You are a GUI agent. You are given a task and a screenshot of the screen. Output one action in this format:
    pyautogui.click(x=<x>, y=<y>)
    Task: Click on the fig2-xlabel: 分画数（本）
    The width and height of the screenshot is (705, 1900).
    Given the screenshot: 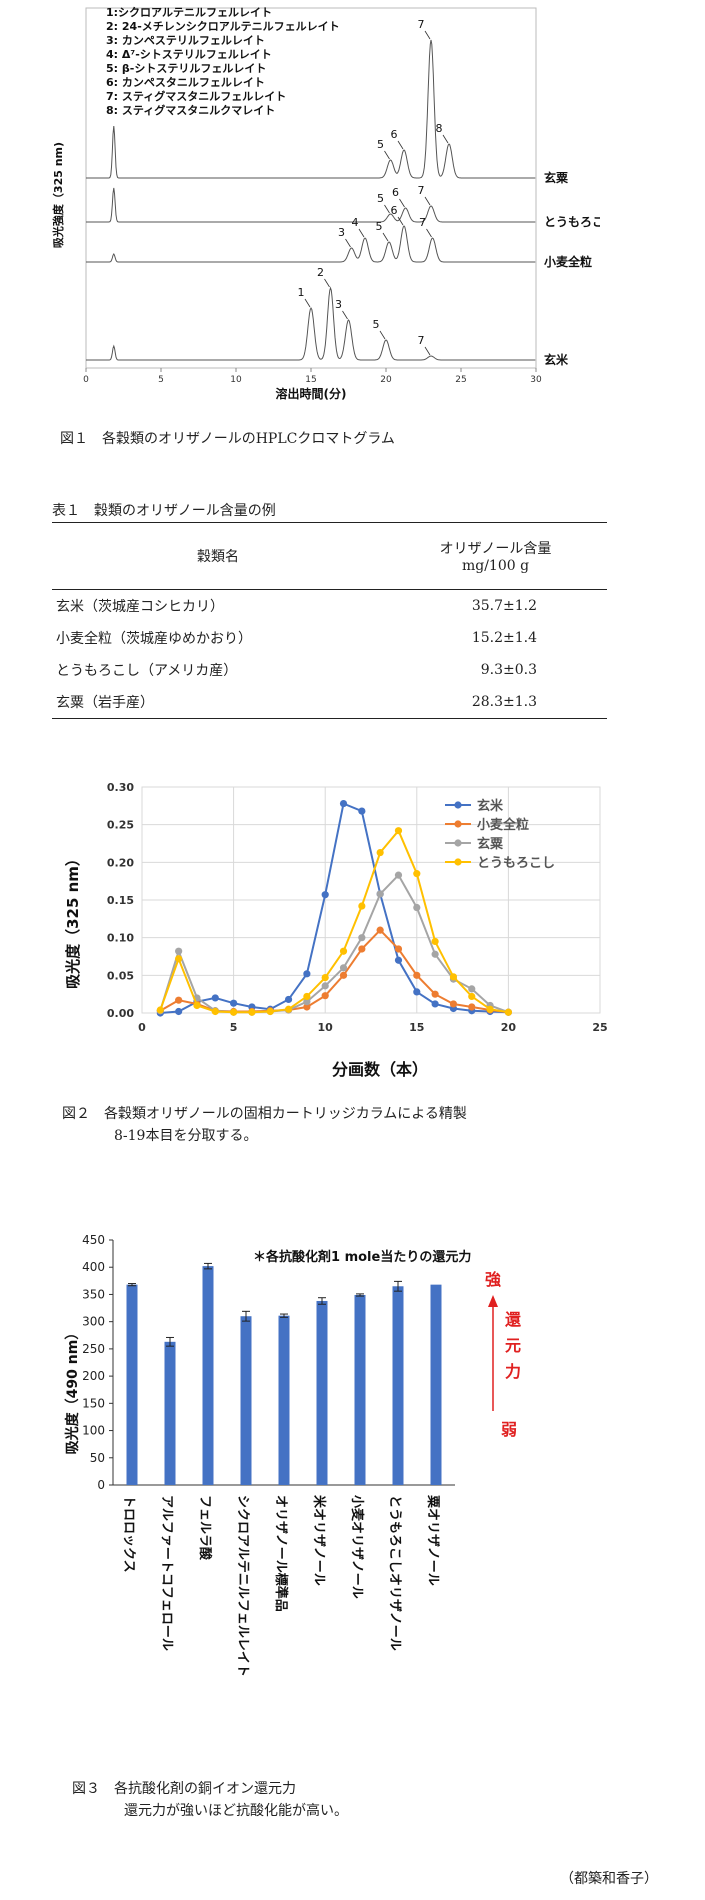 What is the action you would take?
    pyautogui.click(x=380, y=1069)
    